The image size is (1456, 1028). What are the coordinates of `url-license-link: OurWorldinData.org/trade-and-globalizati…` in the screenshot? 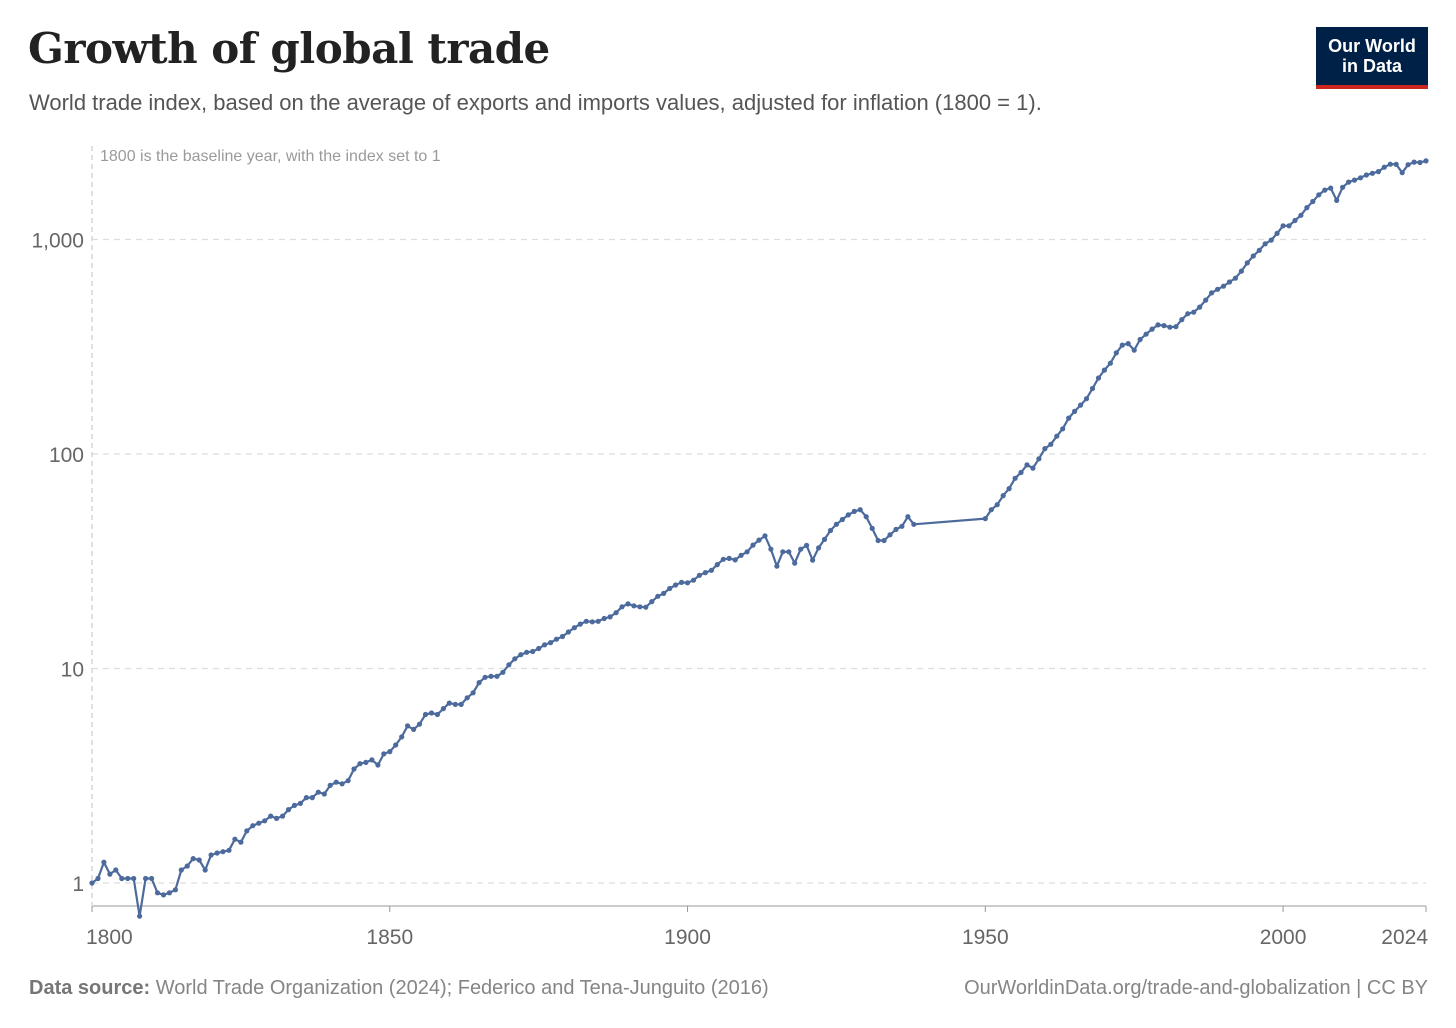 It's located at (1196, 988).